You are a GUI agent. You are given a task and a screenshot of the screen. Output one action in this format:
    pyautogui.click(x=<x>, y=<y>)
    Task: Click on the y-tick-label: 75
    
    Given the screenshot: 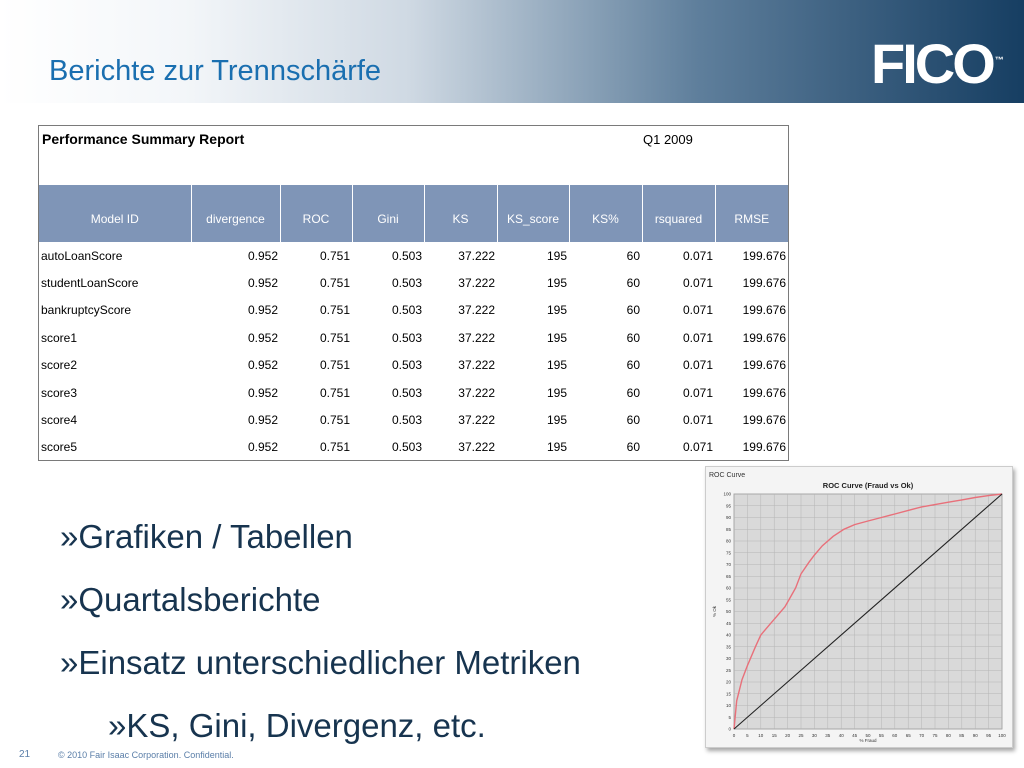 What is the action you would take?
    pyautogui.click(x=729, y=552)
    